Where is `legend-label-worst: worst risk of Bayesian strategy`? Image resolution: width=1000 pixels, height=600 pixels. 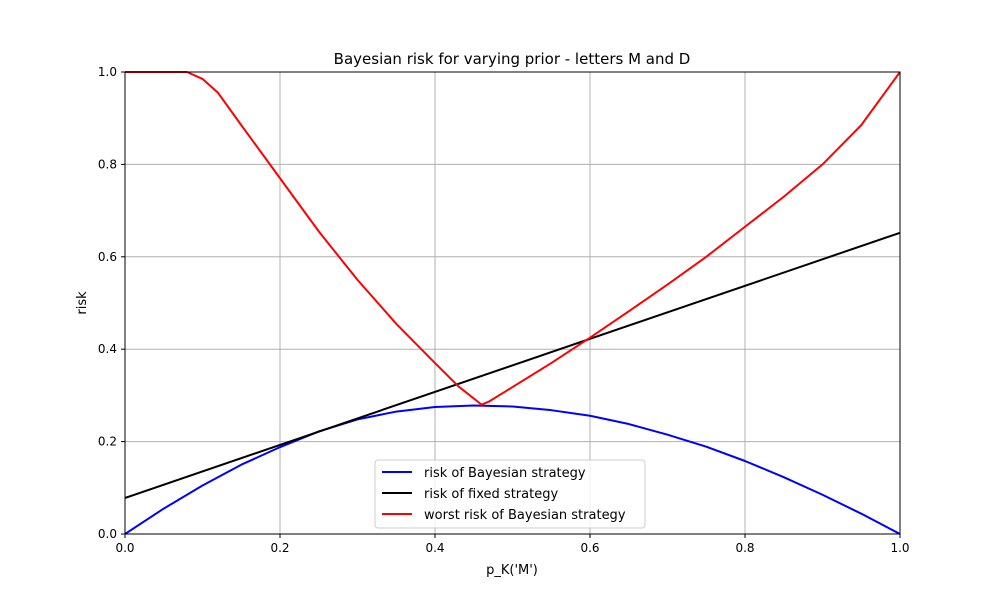
legend-label-worst: worst risk of Bayesian strategy is located at coordinates (525, 515).